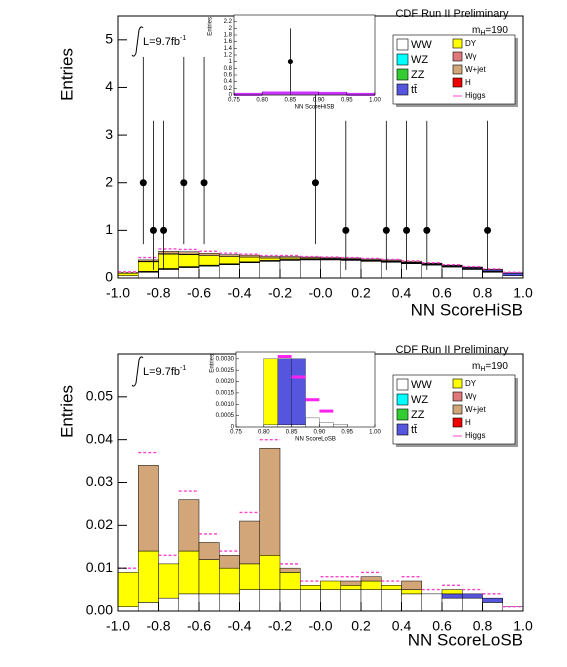 This screenshot has width=567, height=667. What do you see at coordinates (99, 567) in the screenshot?
I see `y-tick-label: 0.01` at bounding box center [99, 567].